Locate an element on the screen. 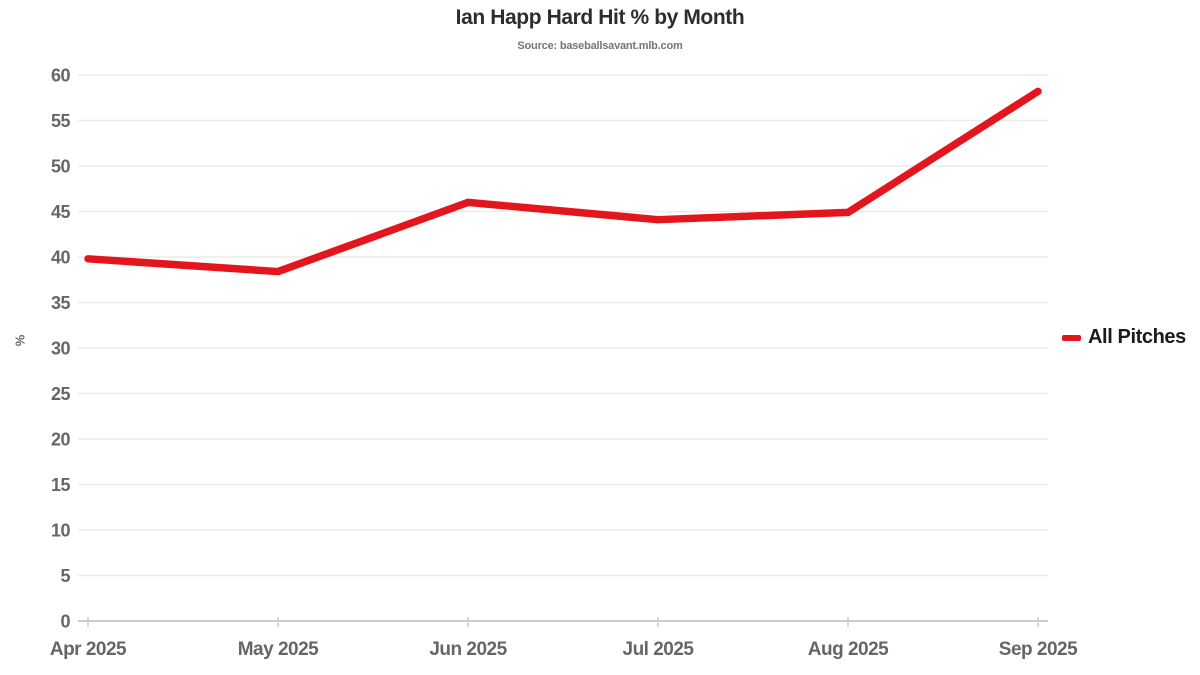 Image resolution: width=1200 pixels, height=675 pixels. x-tick-label: Sep 2025 is located at coordinates (1038, 649).